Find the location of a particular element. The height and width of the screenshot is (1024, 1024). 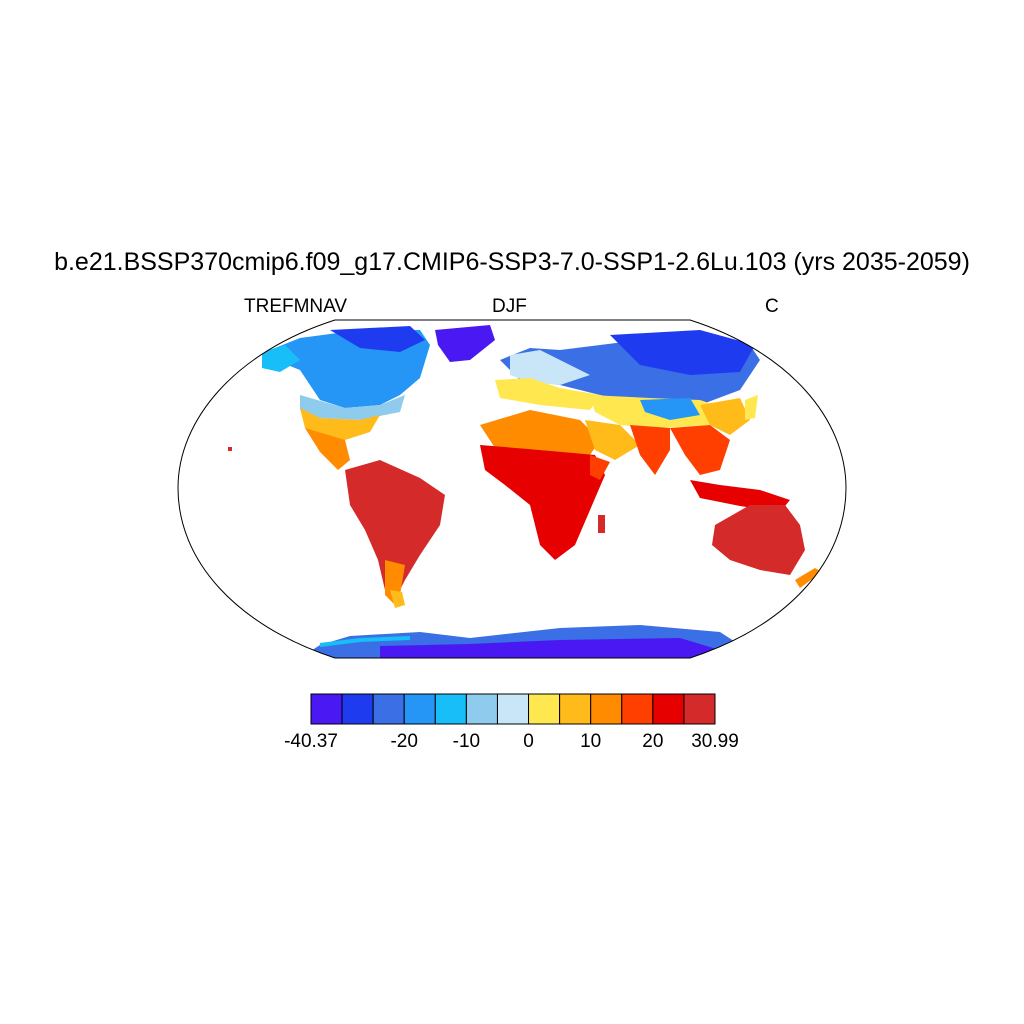

siberia is located at coordinates (682, 352).